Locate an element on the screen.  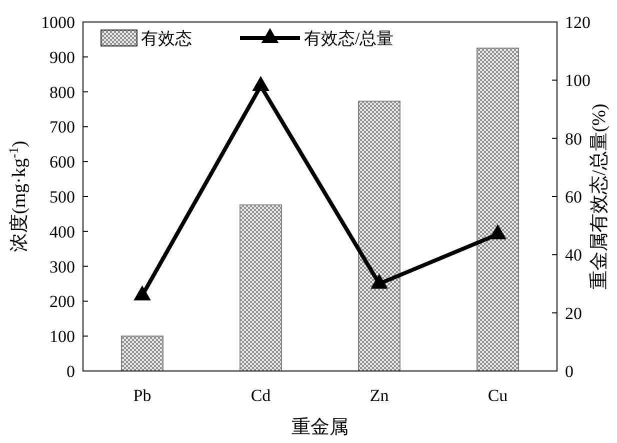
x-tick-label: Zn is located at coordinates (380, 395).